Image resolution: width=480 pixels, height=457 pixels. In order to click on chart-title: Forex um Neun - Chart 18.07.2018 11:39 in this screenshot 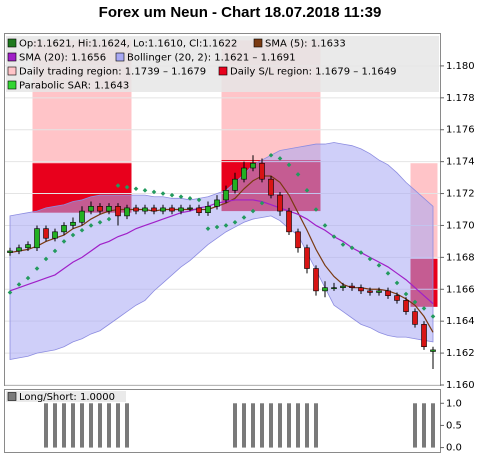, I will do `click(240, 12)`.